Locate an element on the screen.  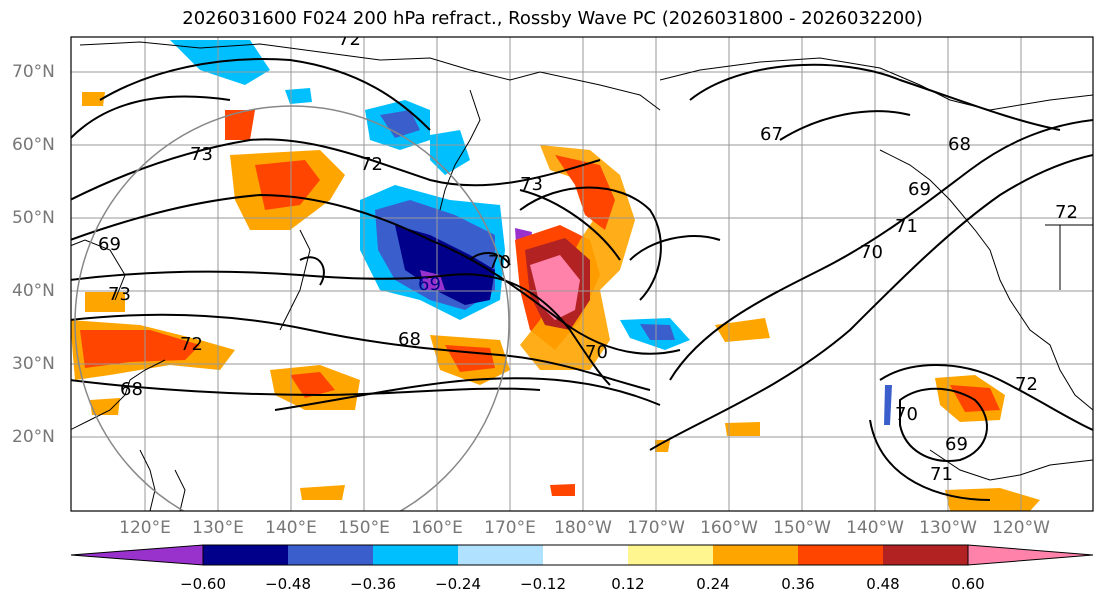
lat-label: 30°N is located at coordinates (33, 364).